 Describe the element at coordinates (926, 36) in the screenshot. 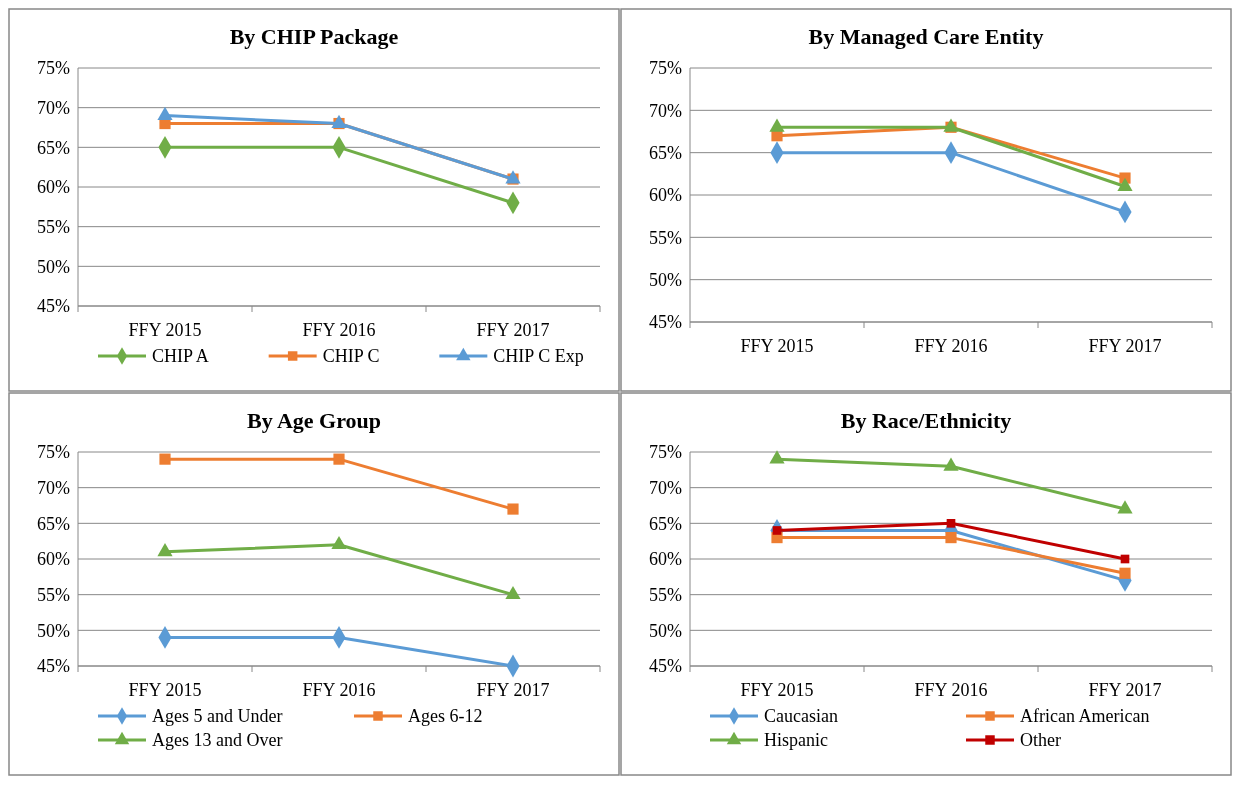

I see `chart-title: By Managed Care Entity` at that location.